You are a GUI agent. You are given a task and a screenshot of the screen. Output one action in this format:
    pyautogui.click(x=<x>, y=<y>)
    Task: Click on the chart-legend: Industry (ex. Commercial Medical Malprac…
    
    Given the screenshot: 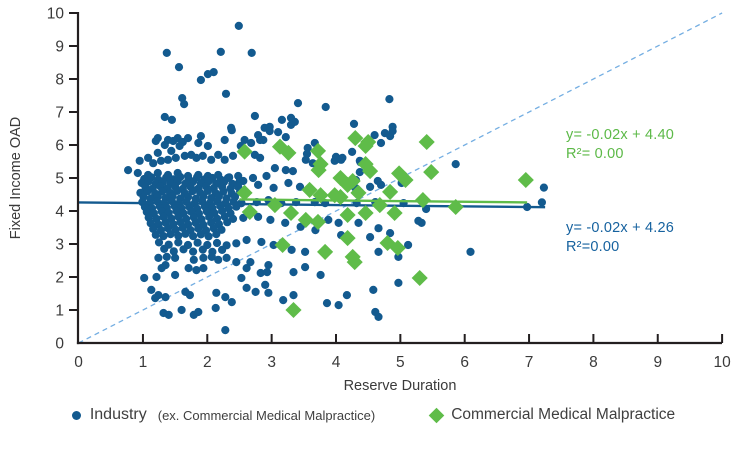 What is the action you would take?
    pyautogui.click(x=373, y=415)
    